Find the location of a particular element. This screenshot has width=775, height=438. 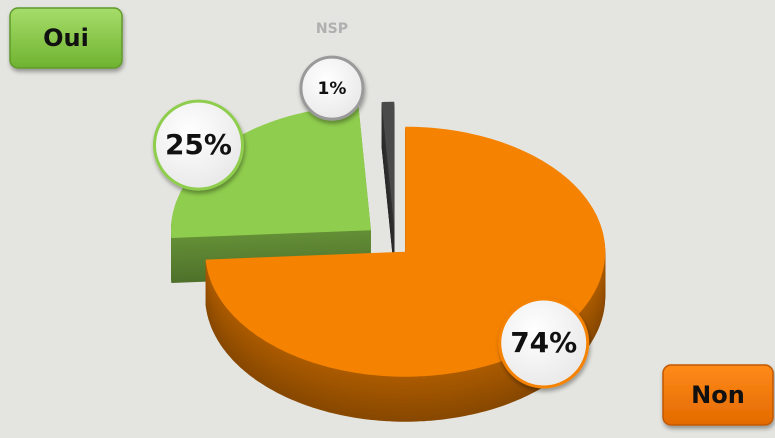

legend-non: Non is located at coordinates (718, 395).